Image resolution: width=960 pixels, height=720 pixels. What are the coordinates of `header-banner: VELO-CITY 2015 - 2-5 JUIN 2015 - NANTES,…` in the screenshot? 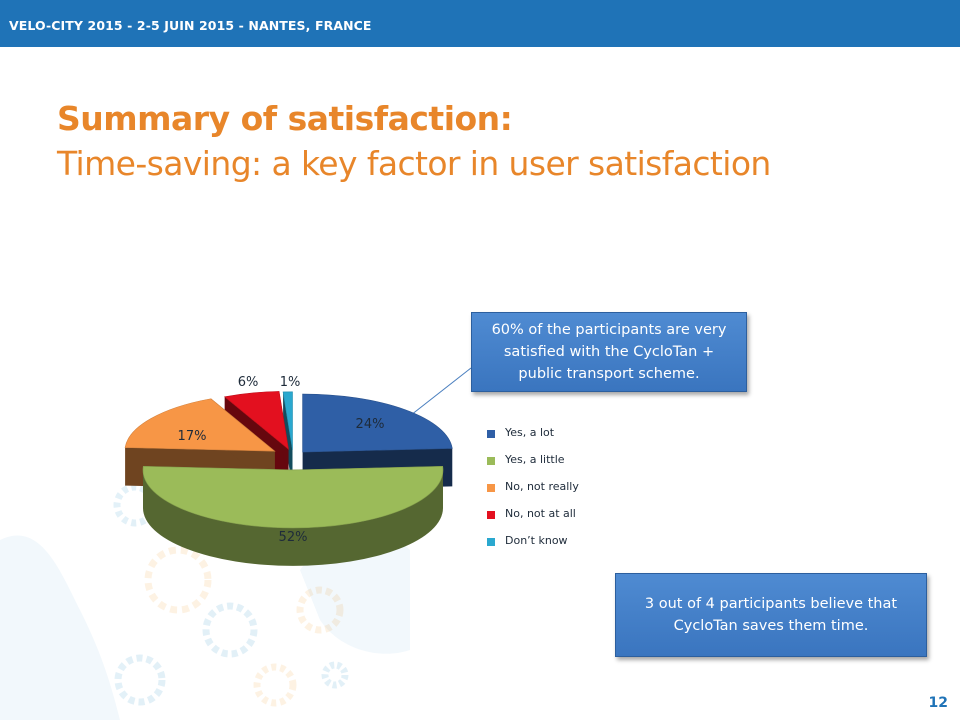 It's located at (480, 23).